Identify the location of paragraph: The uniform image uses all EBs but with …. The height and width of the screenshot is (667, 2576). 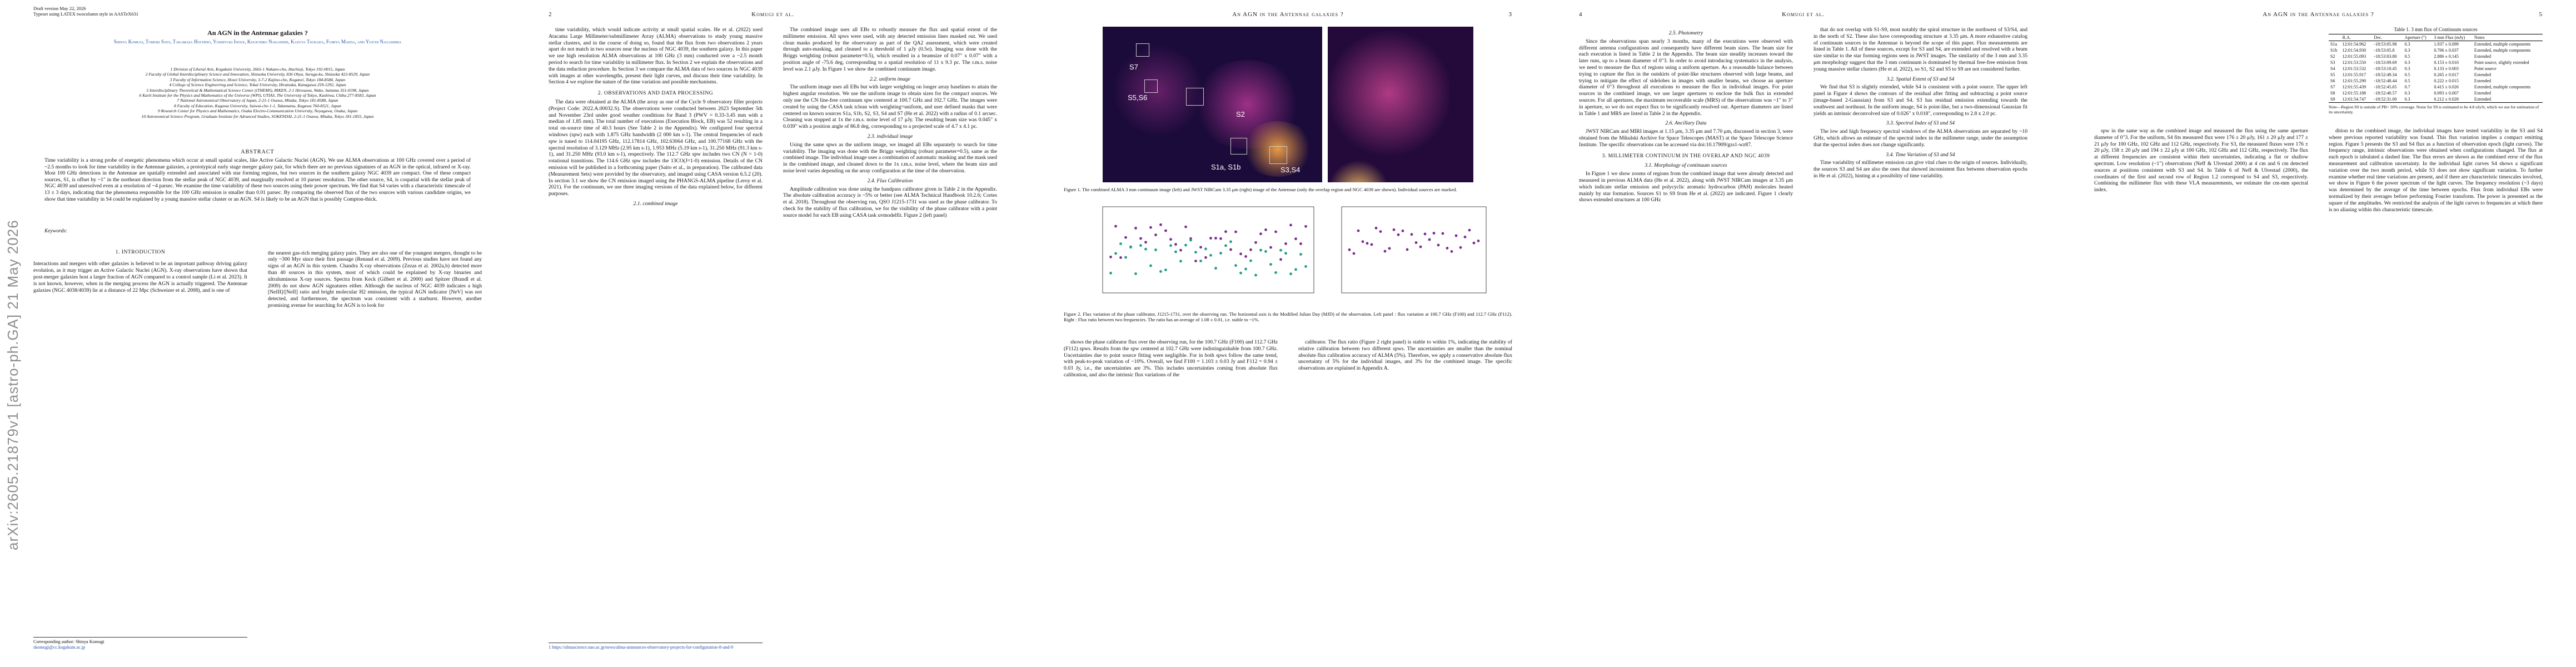
(890, 107).